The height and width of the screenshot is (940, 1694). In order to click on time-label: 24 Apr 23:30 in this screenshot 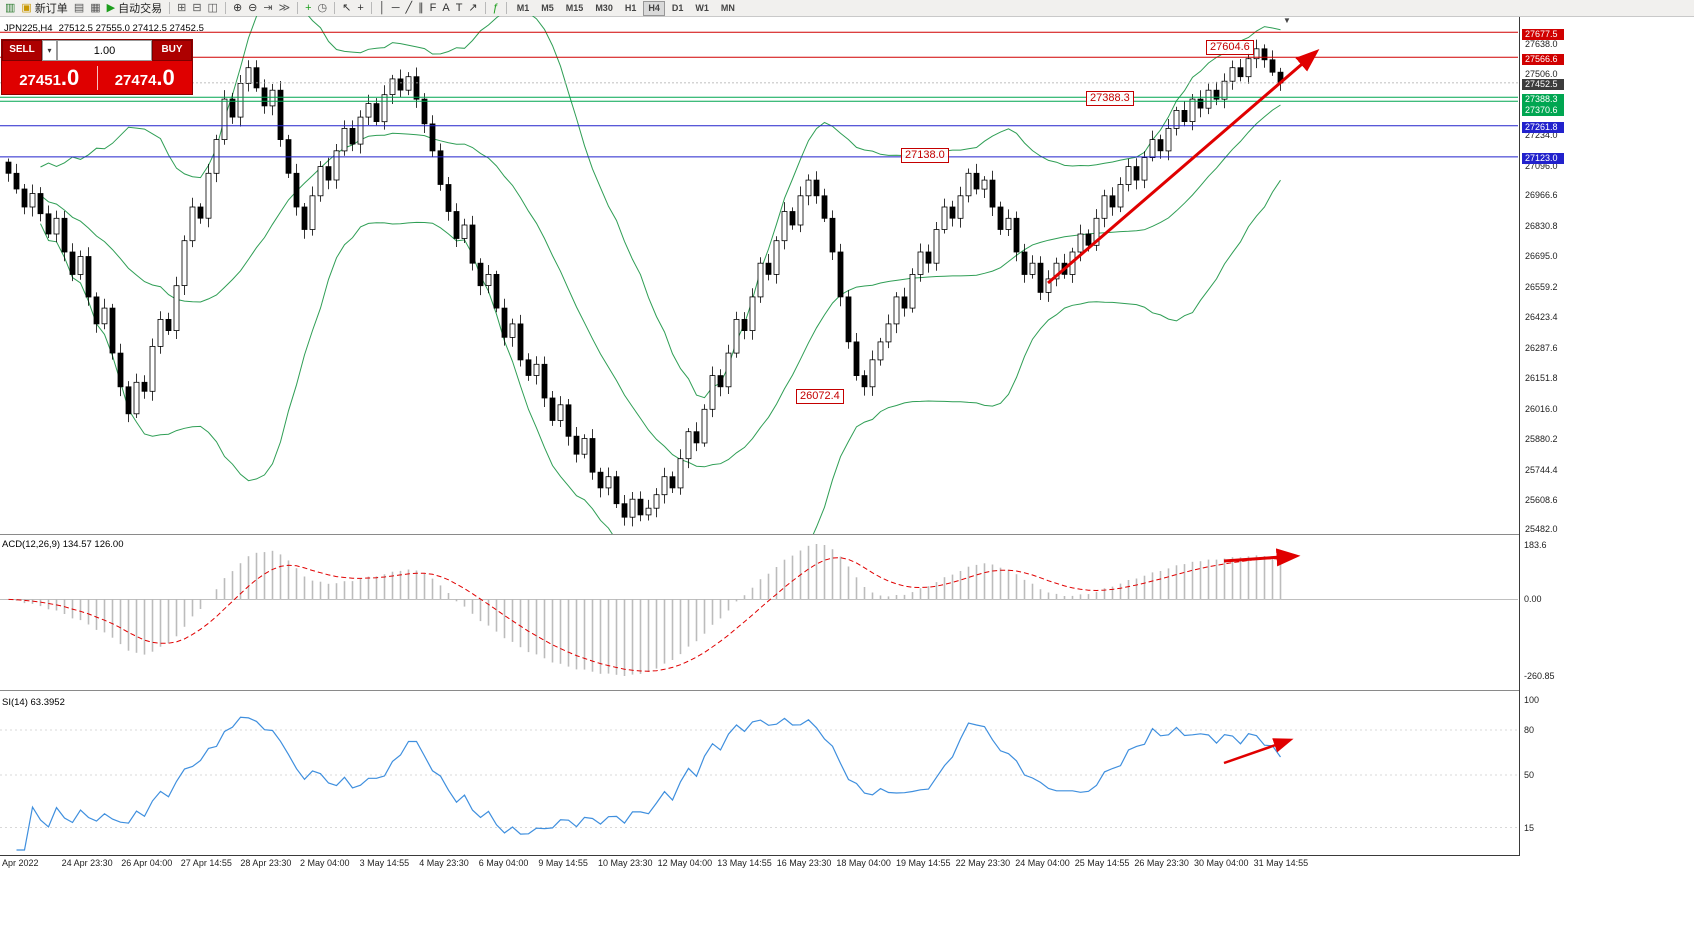, I will do `click(87, 863)`.